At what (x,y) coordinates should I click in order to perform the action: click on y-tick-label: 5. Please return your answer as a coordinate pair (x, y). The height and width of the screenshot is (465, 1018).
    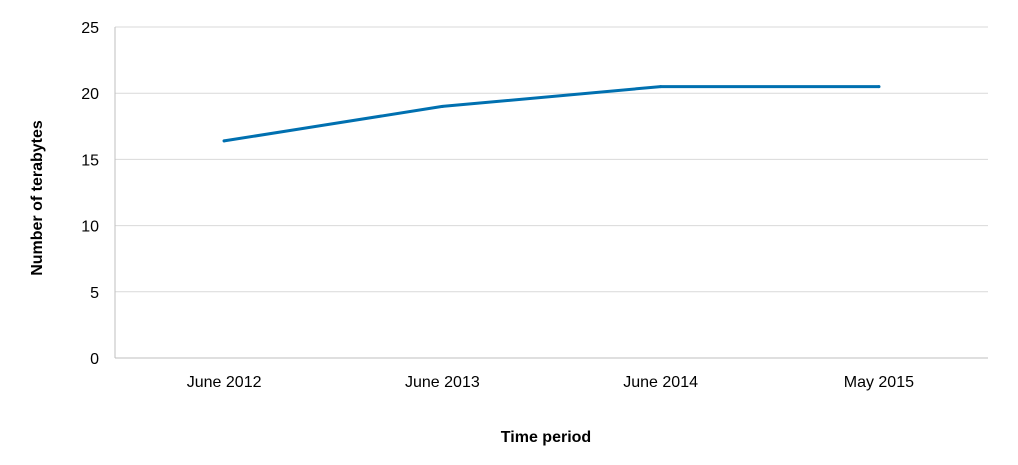
    Looking at the image, I should click on (94, 293).